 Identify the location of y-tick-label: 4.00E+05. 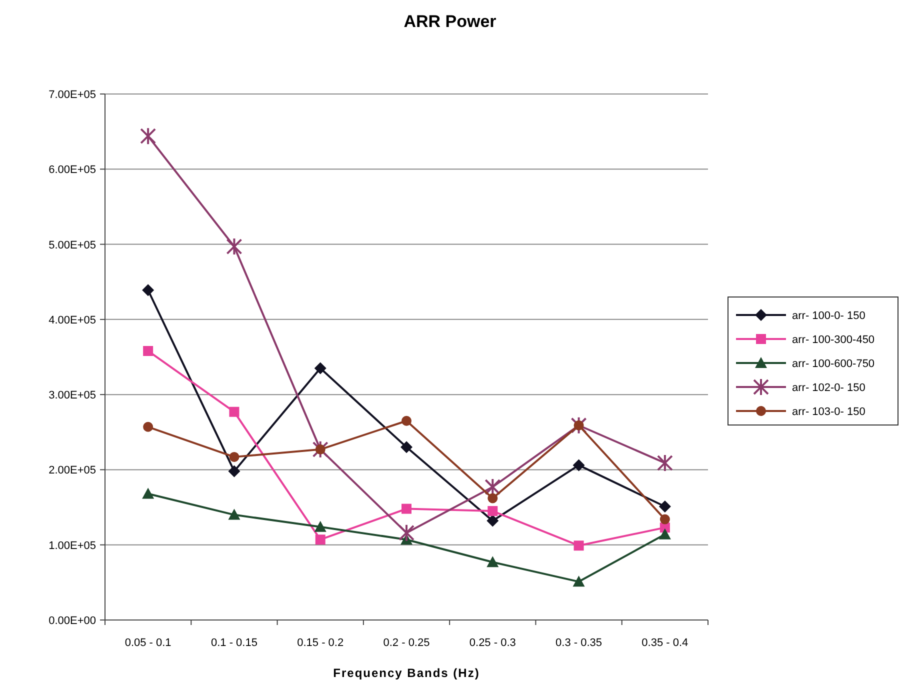
(72, 320).